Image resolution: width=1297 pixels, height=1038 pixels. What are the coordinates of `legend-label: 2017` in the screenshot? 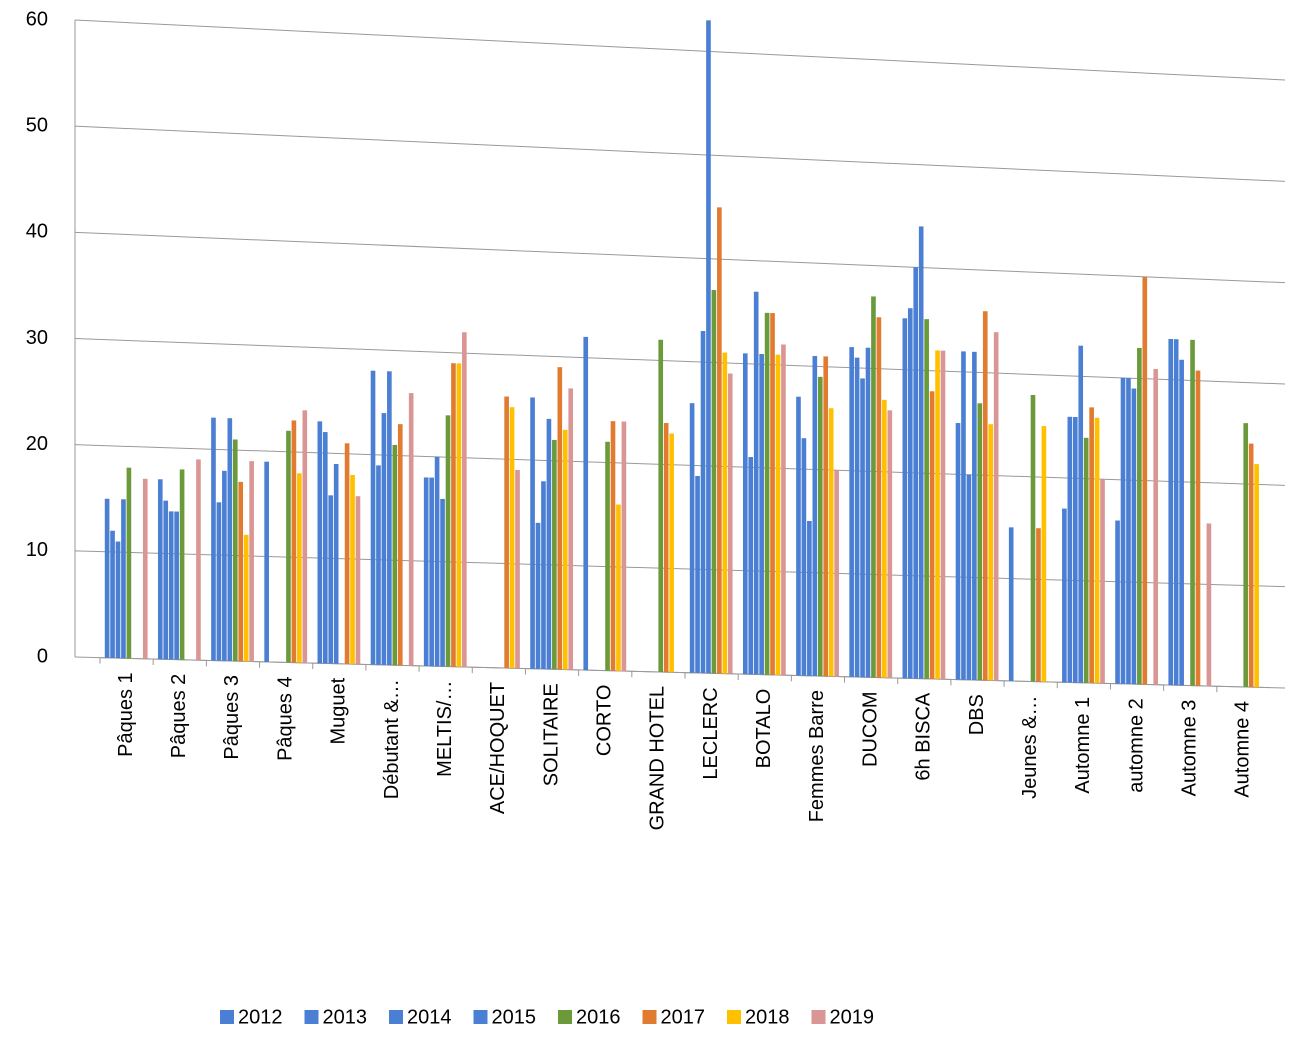 It's located at (683, 1017).